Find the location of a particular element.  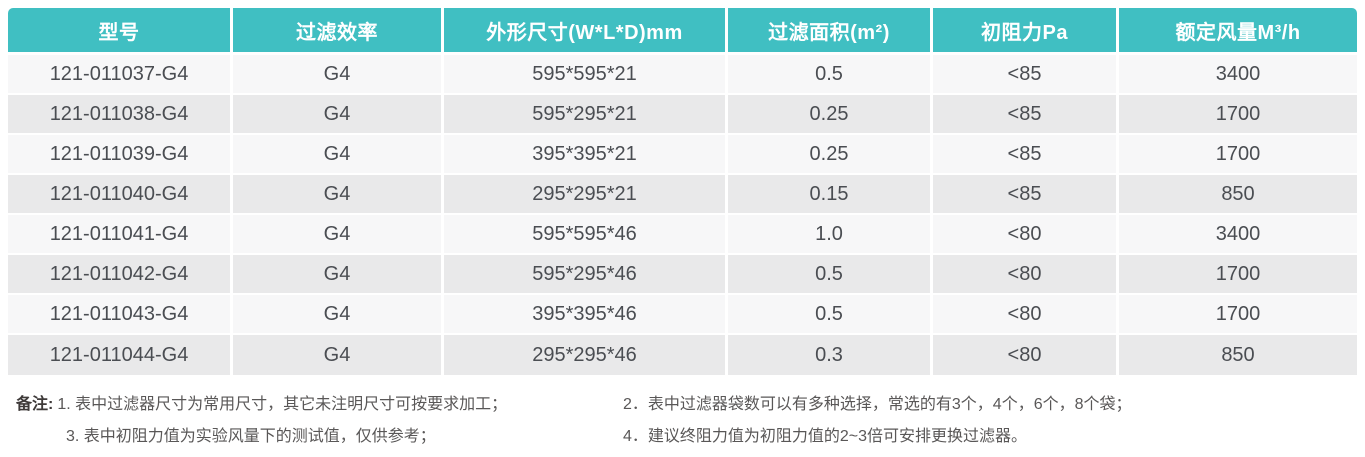

column-header-model: 型号 is located at coordinates (120, 31).